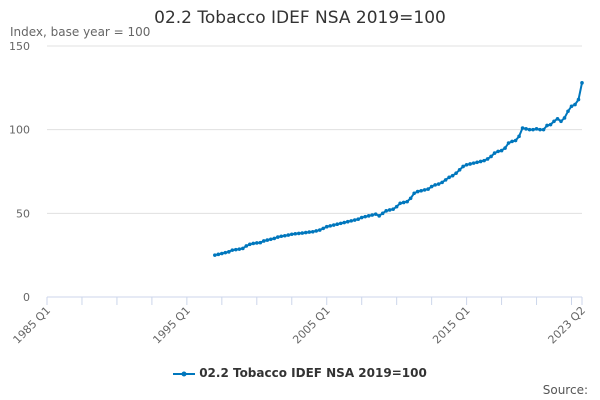 This screenshot has height=400, width=600. Describe the element at coordinates (311, 325) in the screenshot. I see `x-tick-label: 2005 Q1` at that location.